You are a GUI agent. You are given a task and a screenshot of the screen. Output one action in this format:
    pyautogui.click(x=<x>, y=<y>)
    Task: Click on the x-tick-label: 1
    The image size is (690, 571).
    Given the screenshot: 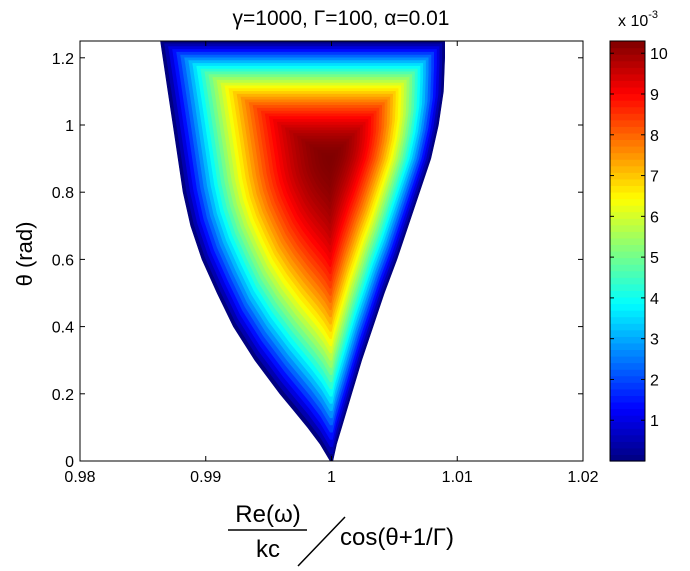 What is the action you would take?
    pyautogui.click(x=331, y=477)
    